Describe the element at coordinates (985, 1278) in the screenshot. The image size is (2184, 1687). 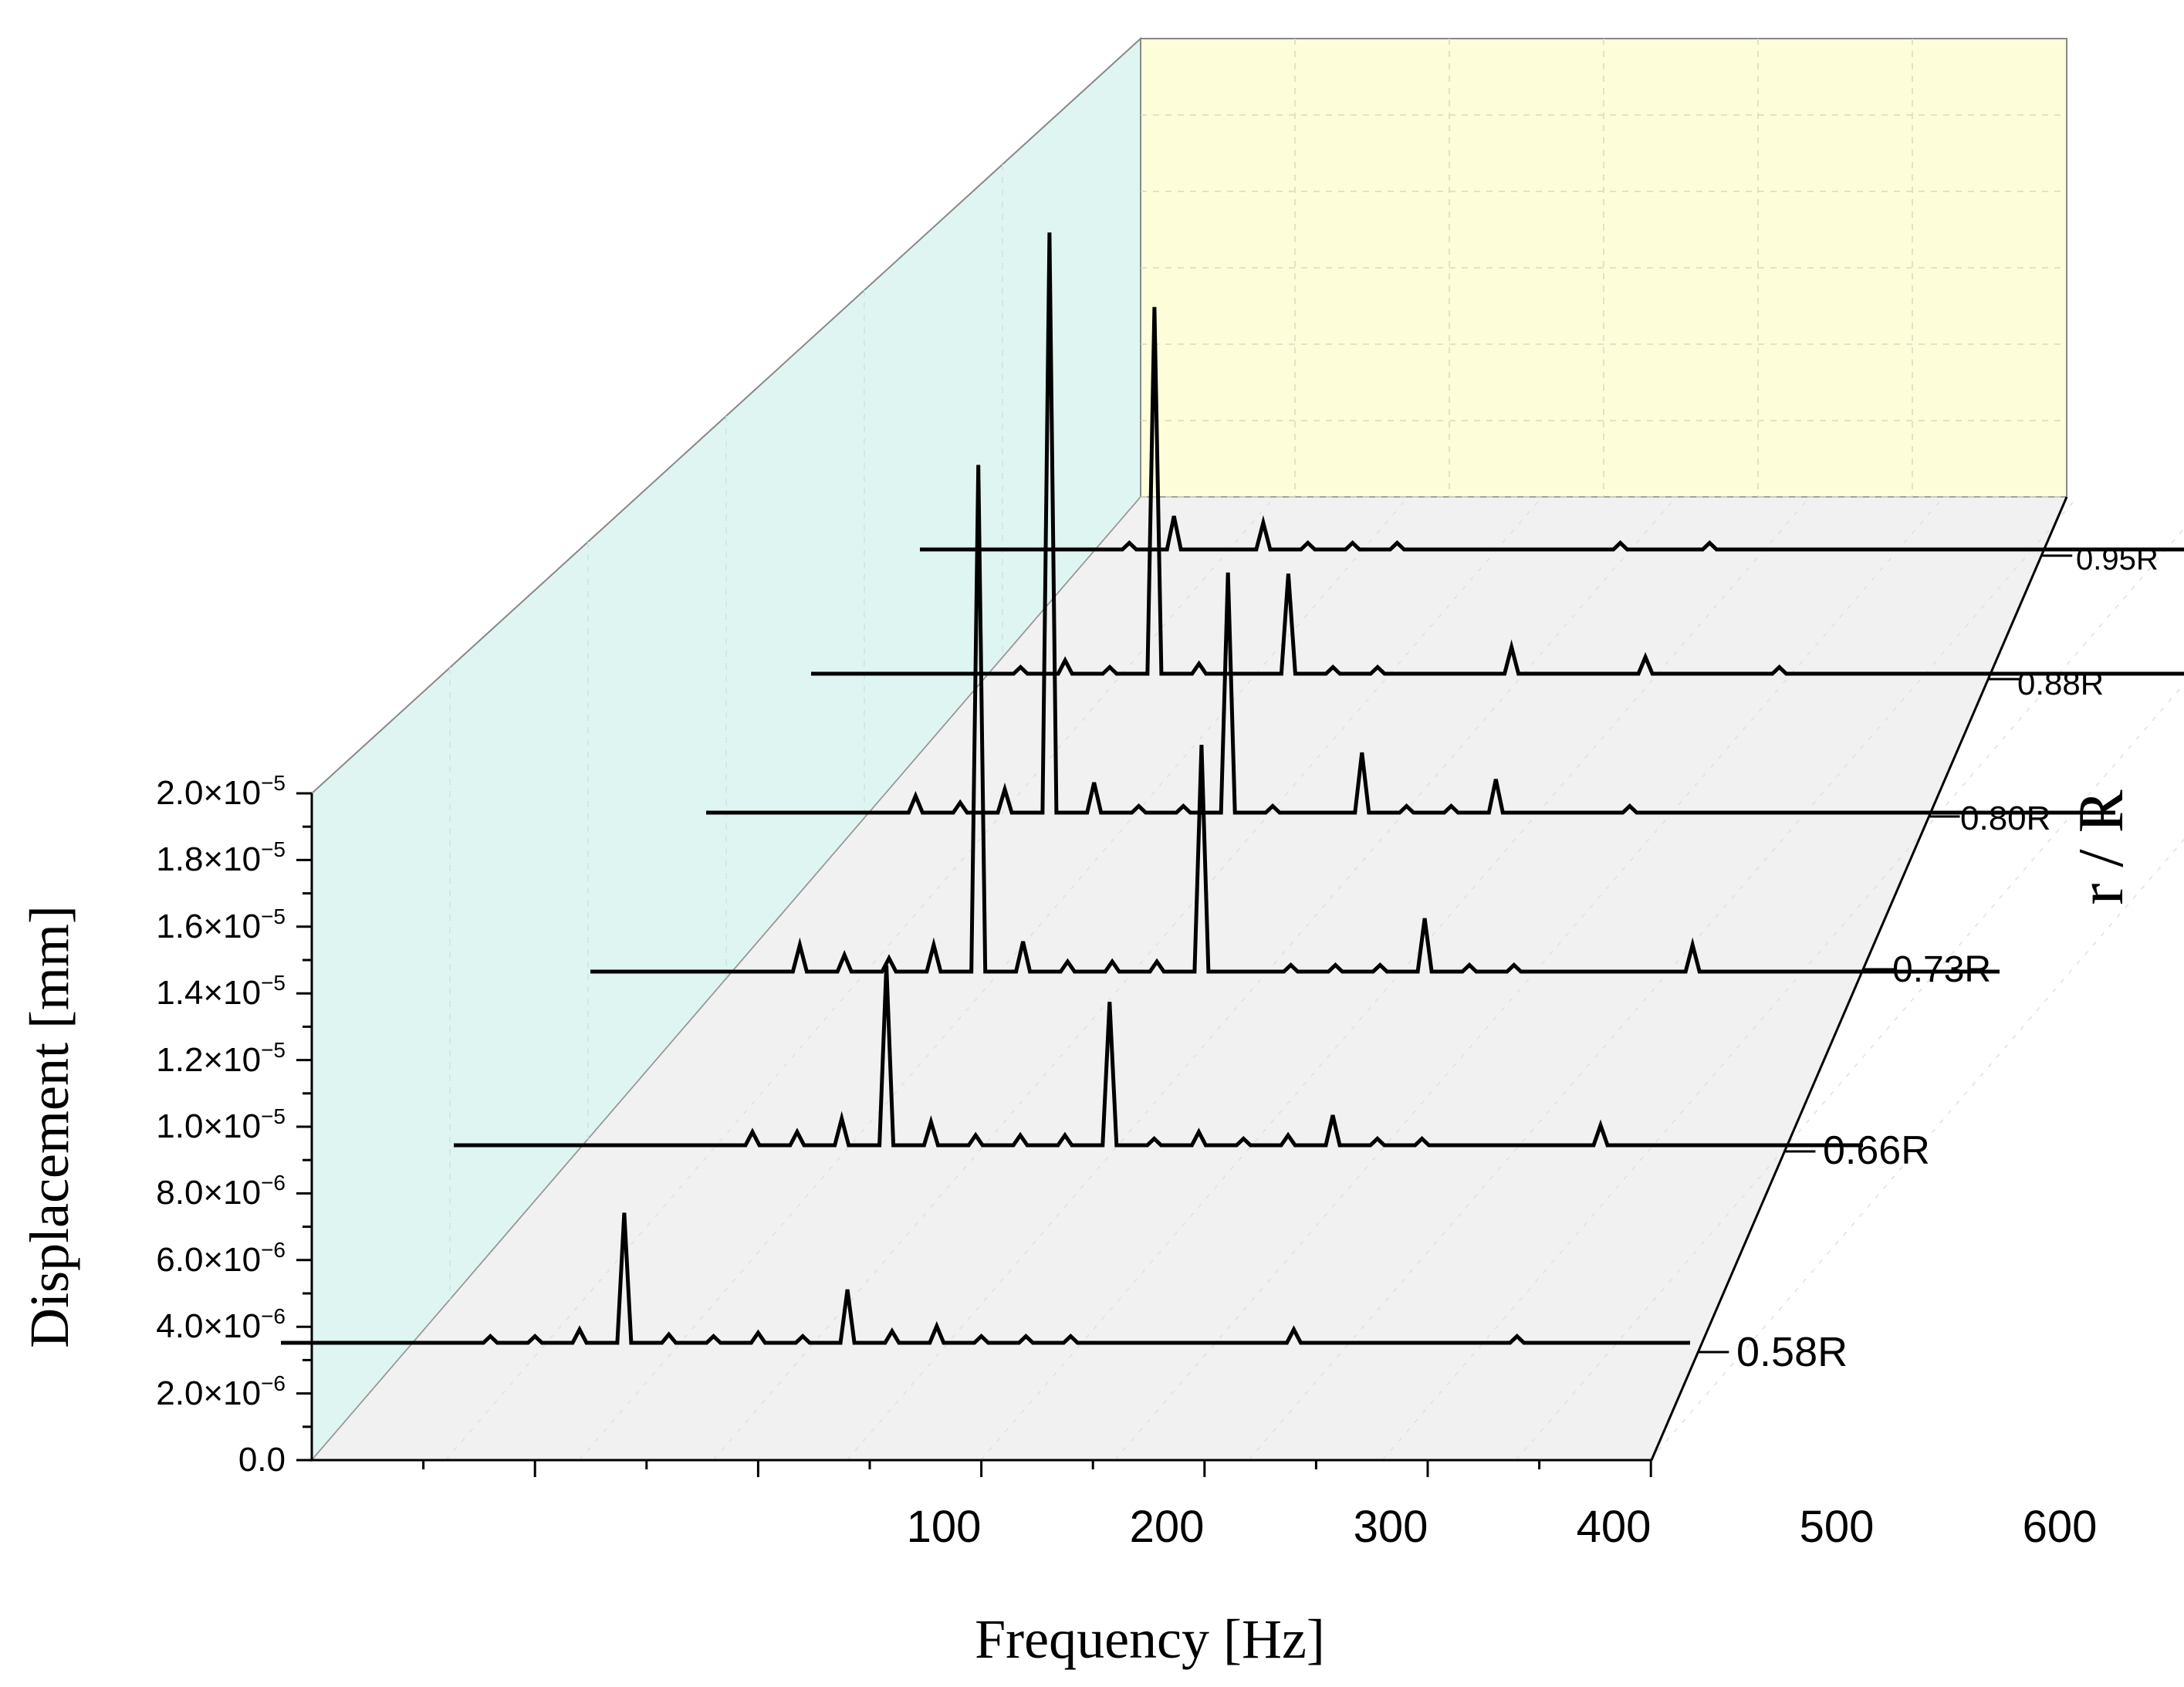
I see `series-line-0.58R` at that location.